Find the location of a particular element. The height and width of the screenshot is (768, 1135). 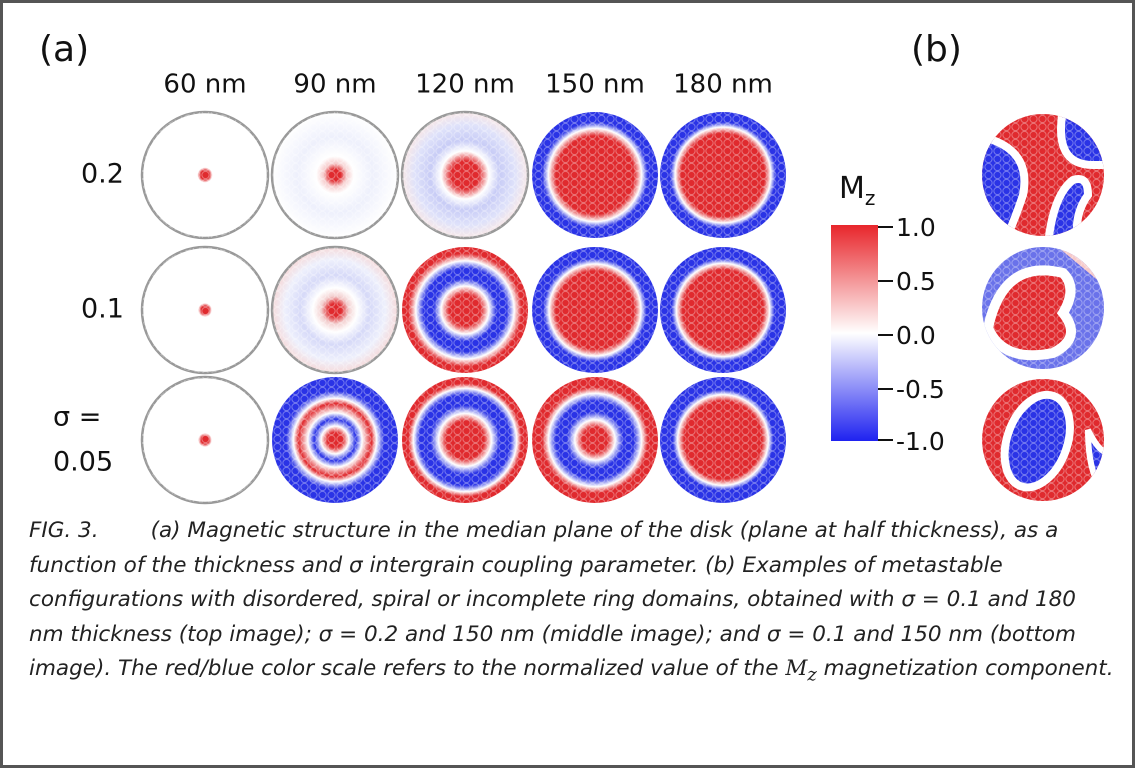

column-label: 60 nm is located at coordinates (204, 85).